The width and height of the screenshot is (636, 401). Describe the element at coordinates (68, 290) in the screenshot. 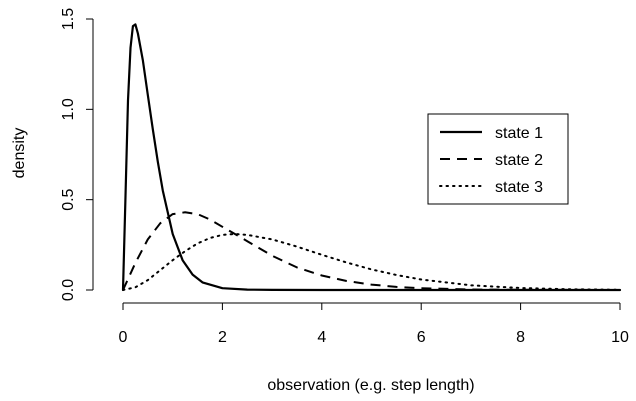

I see `y-tick-label: 0.0` at that location.